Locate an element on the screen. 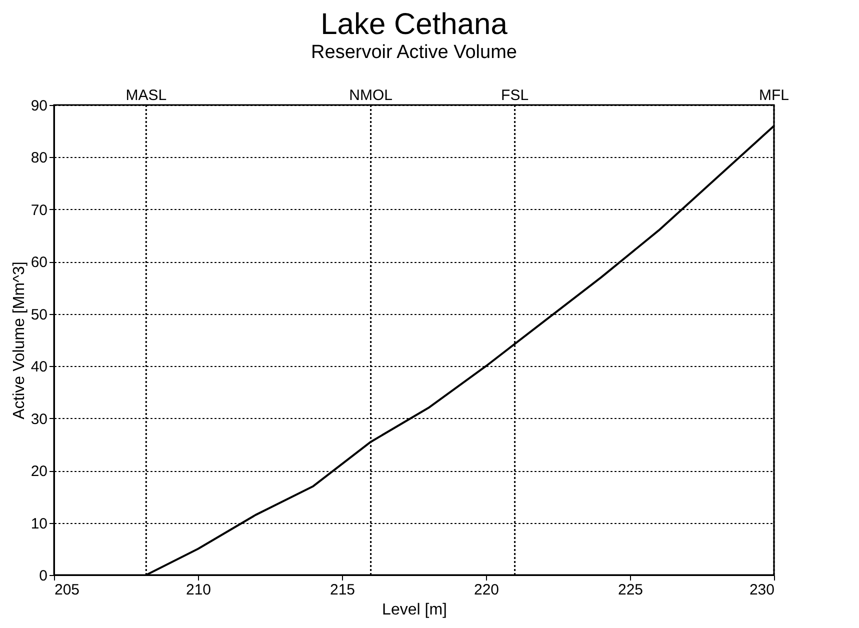 The height and width of the screenshot is (628, 859). x-tick-label: 230 is located at coordinates (761, 590).